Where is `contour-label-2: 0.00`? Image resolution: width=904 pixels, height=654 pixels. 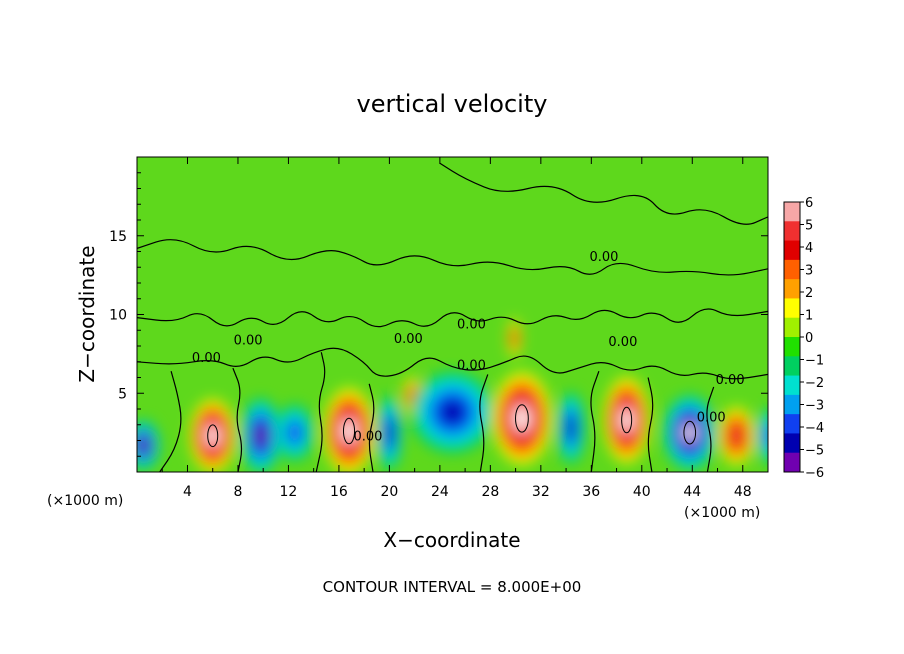 contour-label-2: 0.00 is located at coordinates (367, 437).